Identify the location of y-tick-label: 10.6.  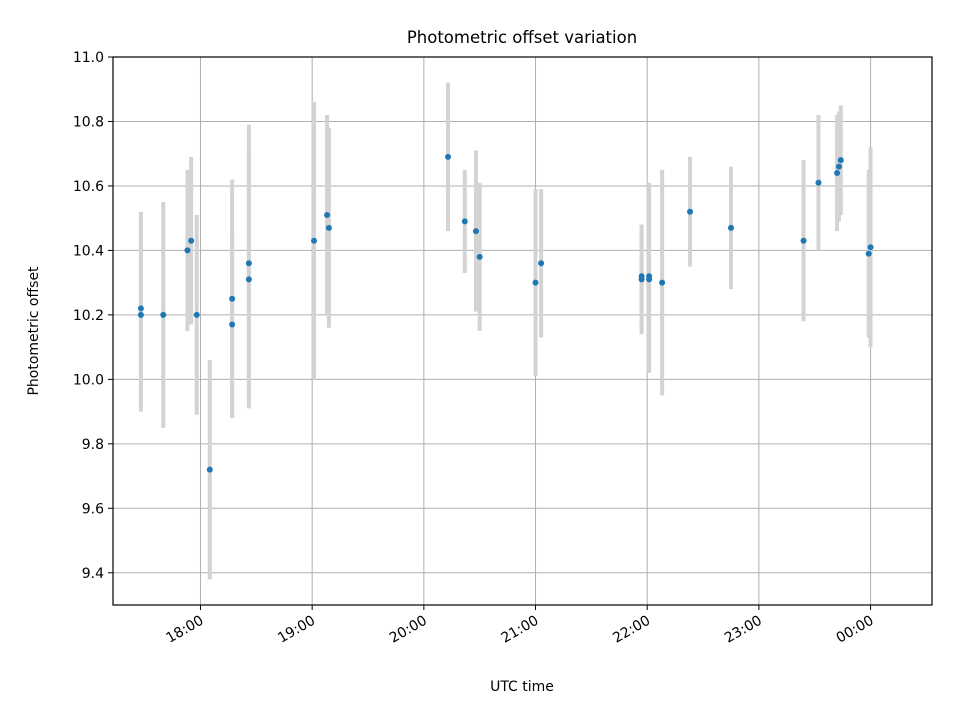
(88, 187).